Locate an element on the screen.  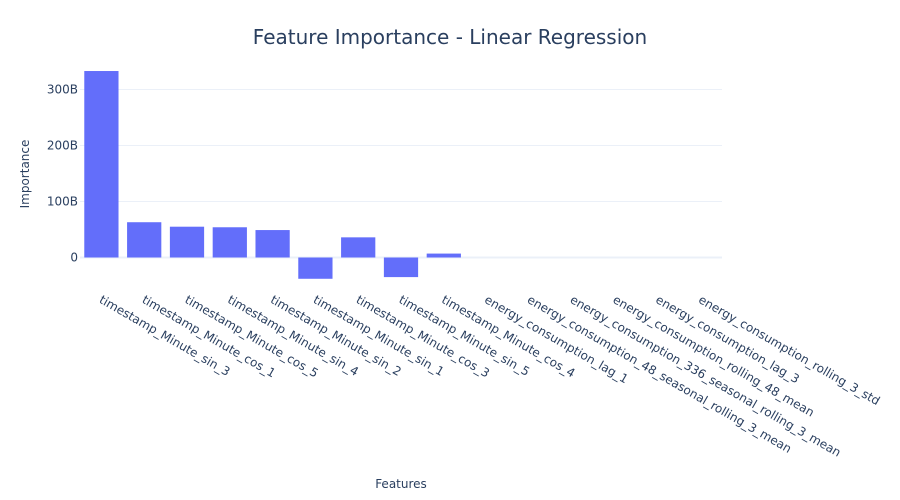
chart-title: Feature Importance - Linear Regression is located at coordinates (450, 37).